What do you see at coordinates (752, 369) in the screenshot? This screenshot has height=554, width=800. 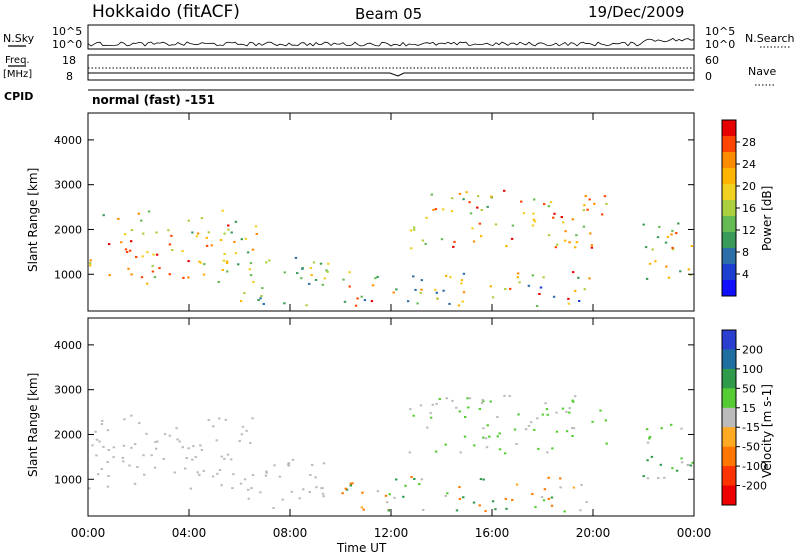 I see `colorbar-tick-label: 100` at bounding box center [752, 369].